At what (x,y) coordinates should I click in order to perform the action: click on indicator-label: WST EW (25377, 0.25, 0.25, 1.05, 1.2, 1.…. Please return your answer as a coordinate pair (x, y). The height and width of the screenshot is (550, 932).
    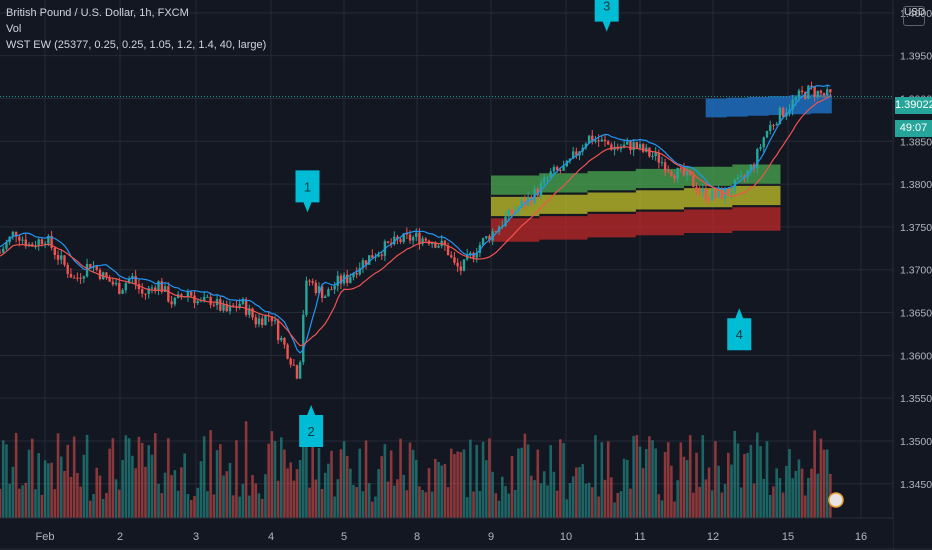
    Looking at the image, I should click on (136, 45).